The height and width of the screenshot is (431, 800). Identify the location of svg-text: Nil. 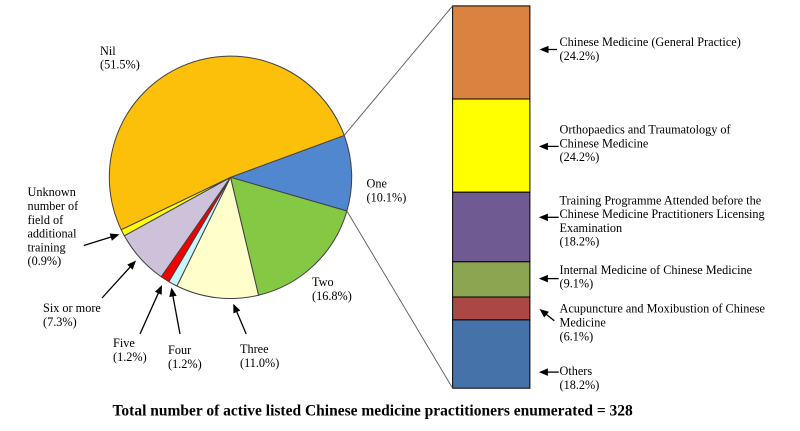
(108, 51).